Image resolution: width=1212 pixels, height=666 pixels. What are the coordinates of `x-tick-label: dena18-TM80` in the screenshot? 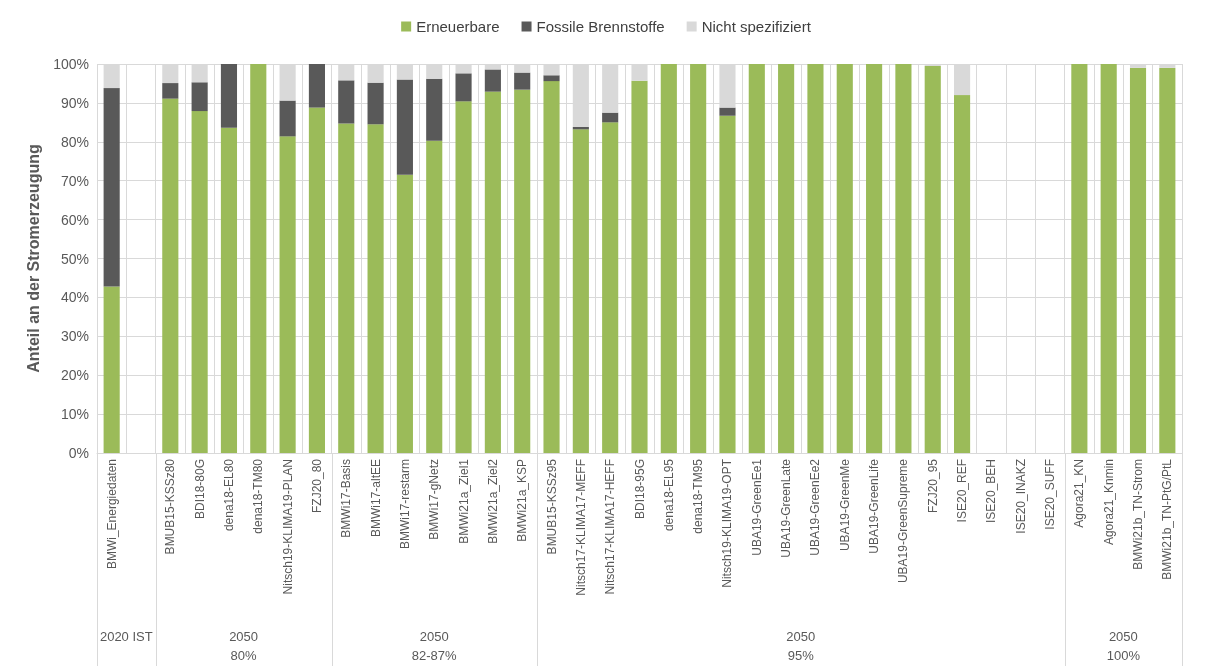 It's located at (258, 496).